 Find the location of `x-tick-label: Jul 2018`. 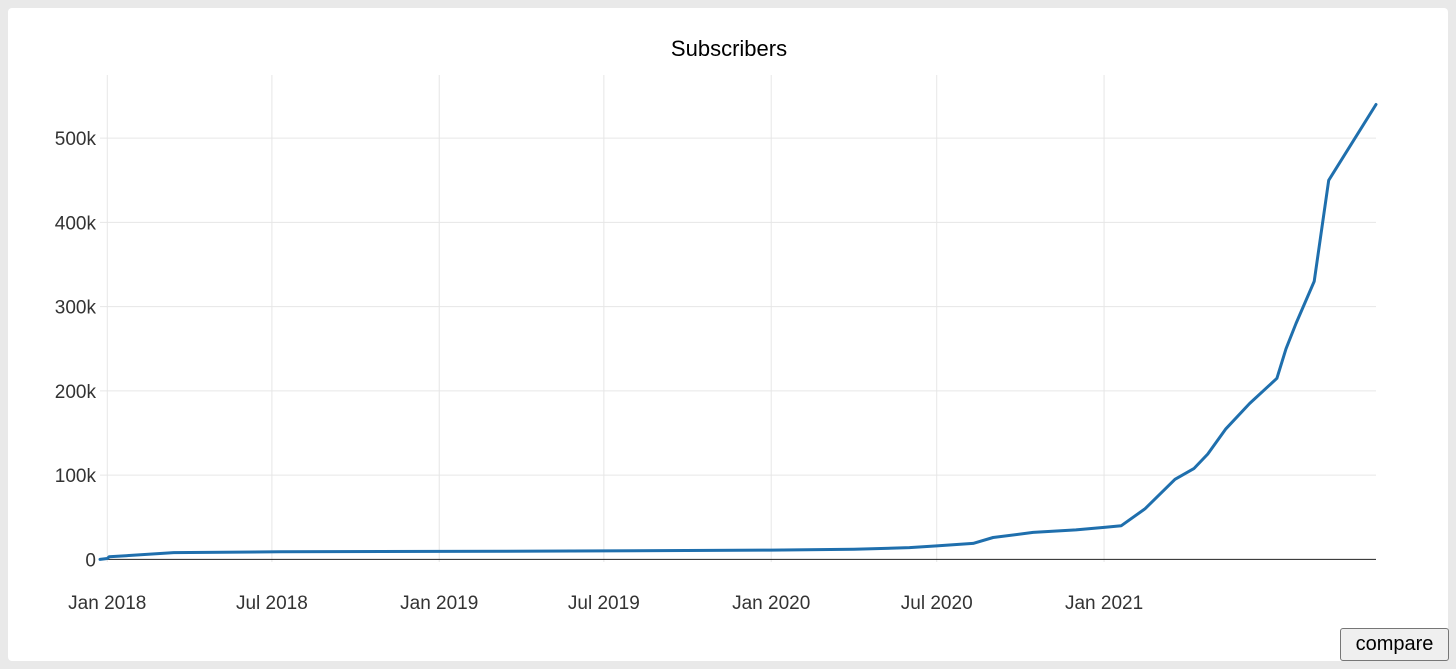

x-tick-label: Jul 2018 is located at coordinates (272, 603).